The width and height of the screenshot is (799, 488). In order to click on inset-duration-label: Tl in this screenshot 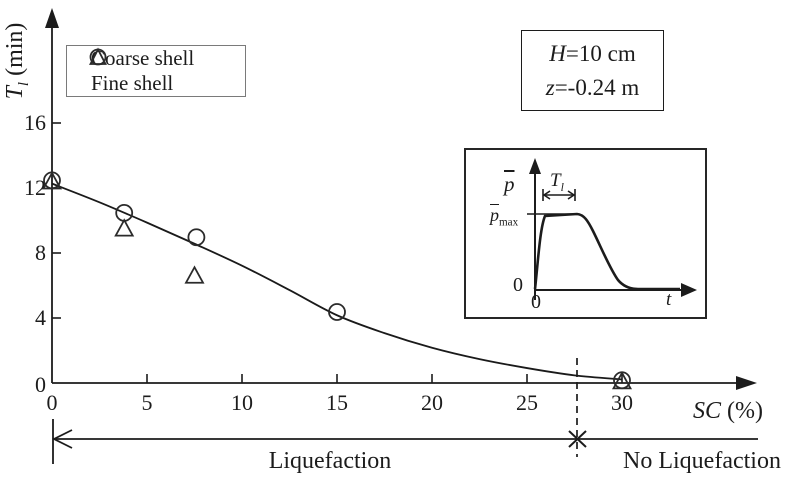, I will do `click(557, 182)`.